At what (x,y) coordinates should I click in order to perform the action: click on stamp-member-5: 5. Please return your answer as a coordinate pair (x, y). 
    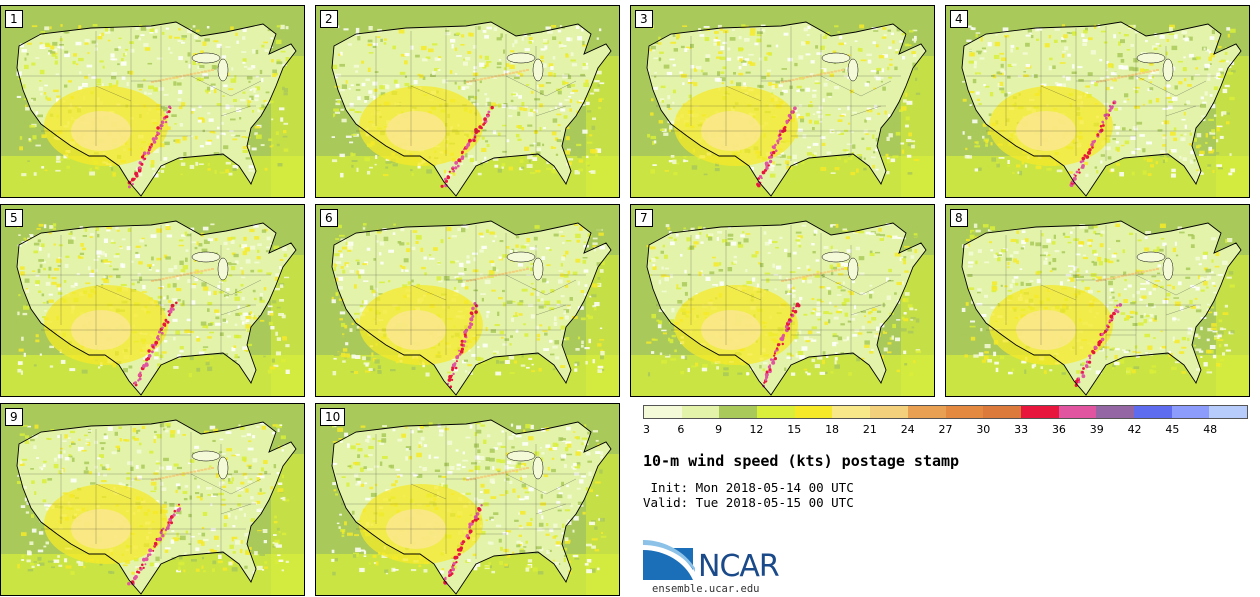
    Looking at the image, I should click on (152, 300).